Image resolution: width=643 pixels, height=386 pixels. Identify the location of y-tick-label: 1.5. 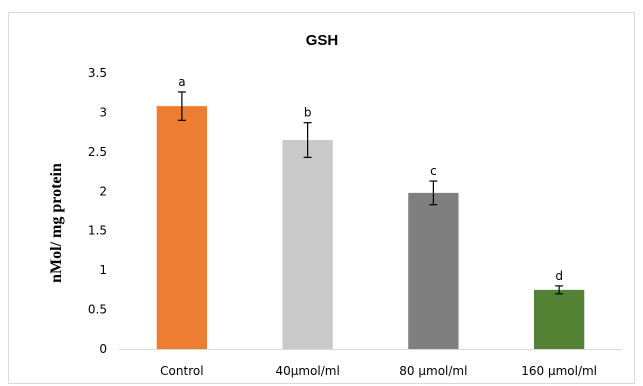
(97, 231).